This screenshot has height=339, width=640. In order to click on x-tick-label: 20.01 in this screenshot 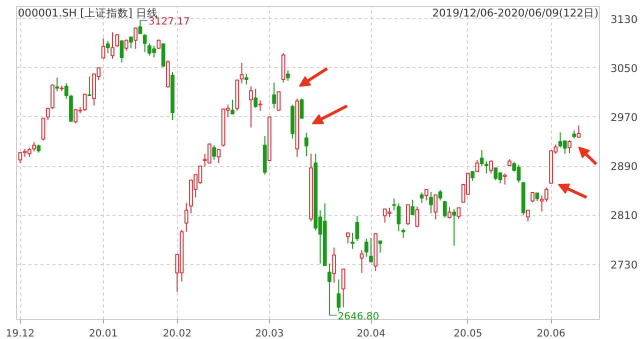, I will do `click(103, 333)`.